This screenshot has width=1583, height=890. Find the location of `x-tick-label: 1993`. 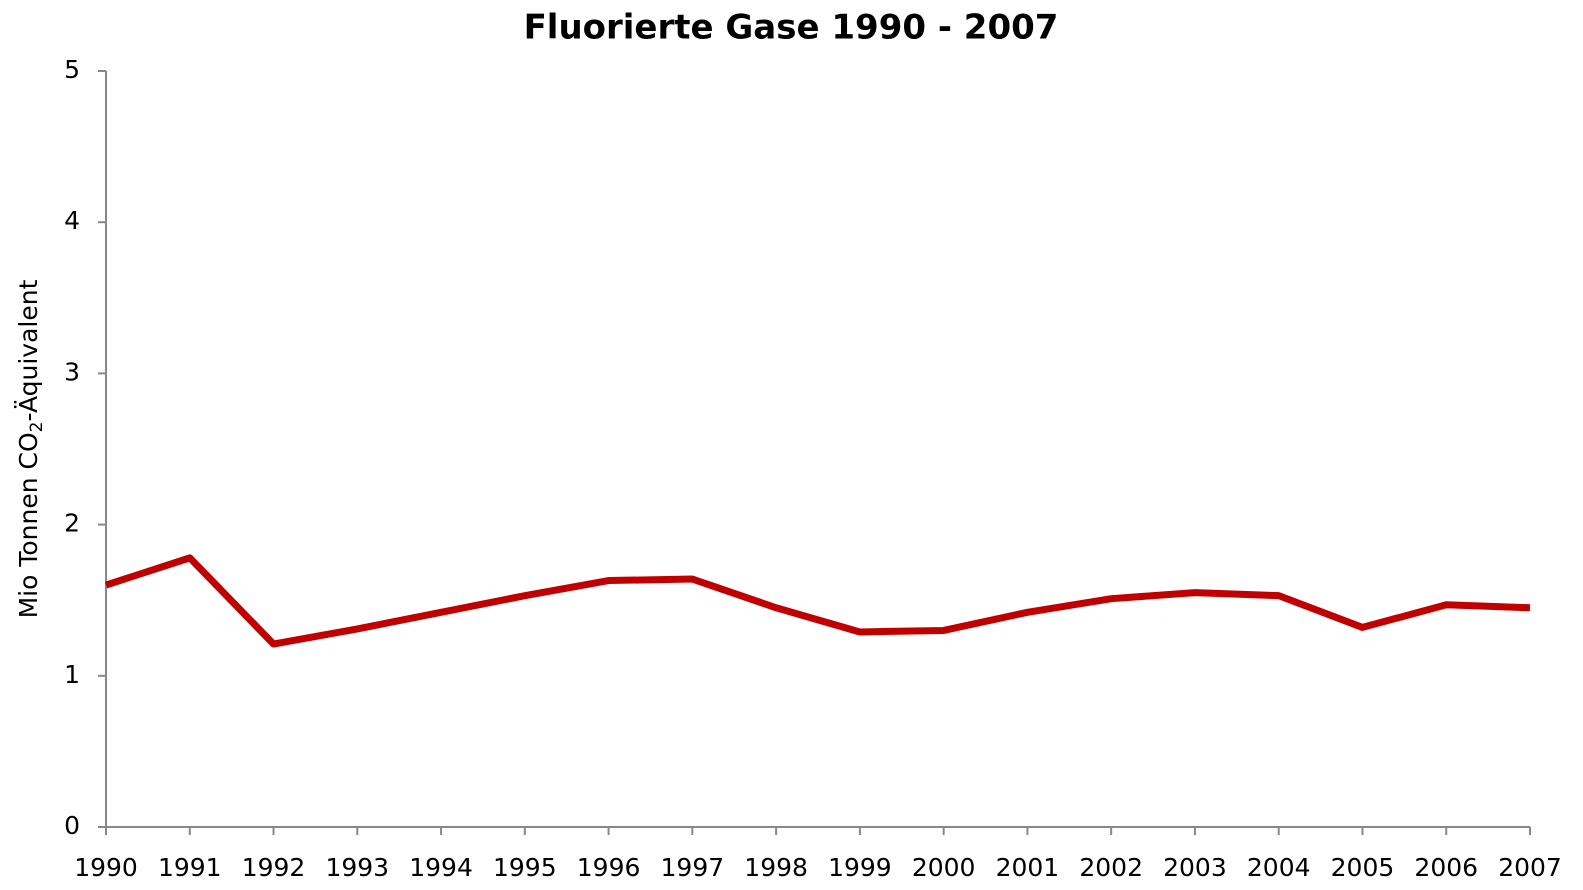

x-tick-label: 1993 is located at coordinates (357, 867).